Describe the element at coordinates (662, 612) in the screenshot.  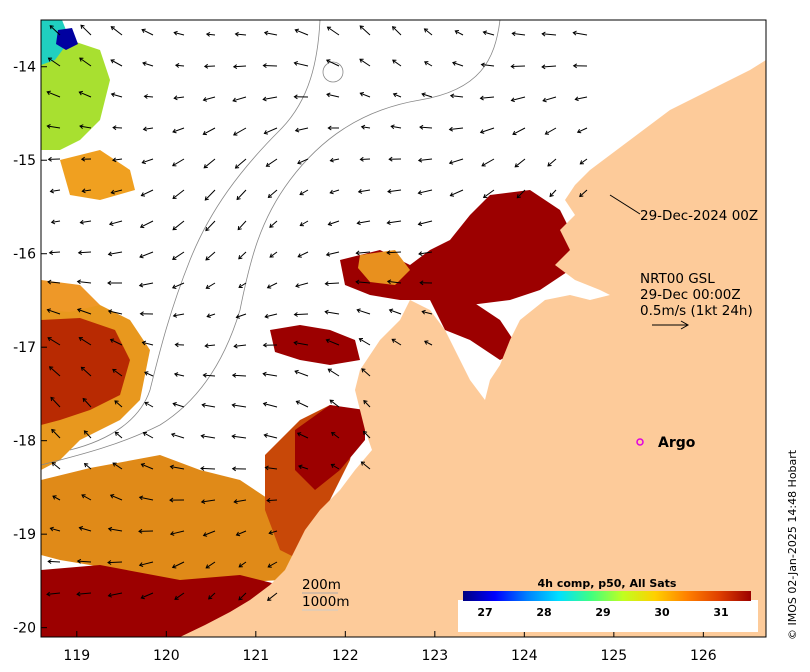
I see `colorbar-tick-label: 30` at that location.